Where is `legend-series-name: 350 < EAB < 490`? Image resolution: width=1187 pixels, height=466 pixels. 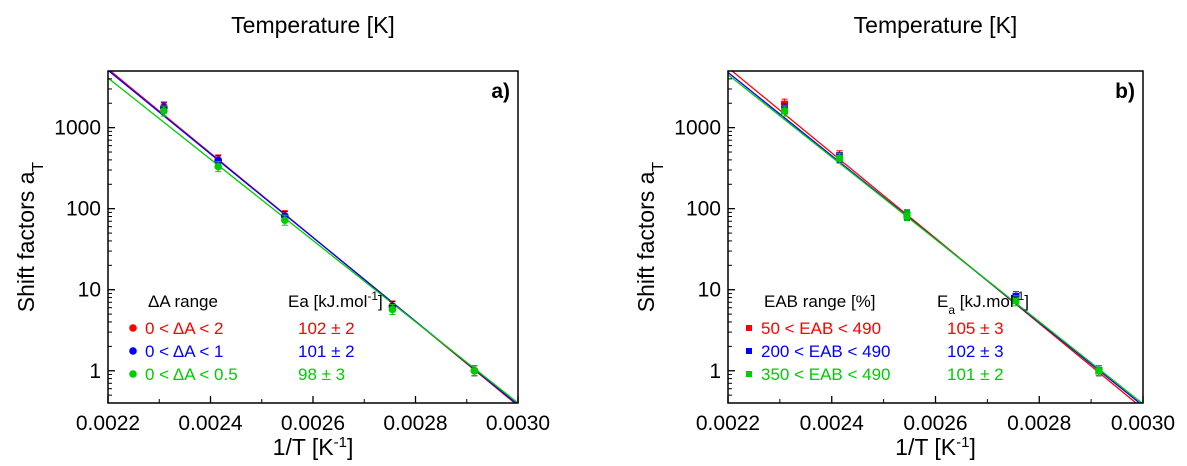 legend-series-name: 350 < EAB < 490 is located at coordinates (826, 374).